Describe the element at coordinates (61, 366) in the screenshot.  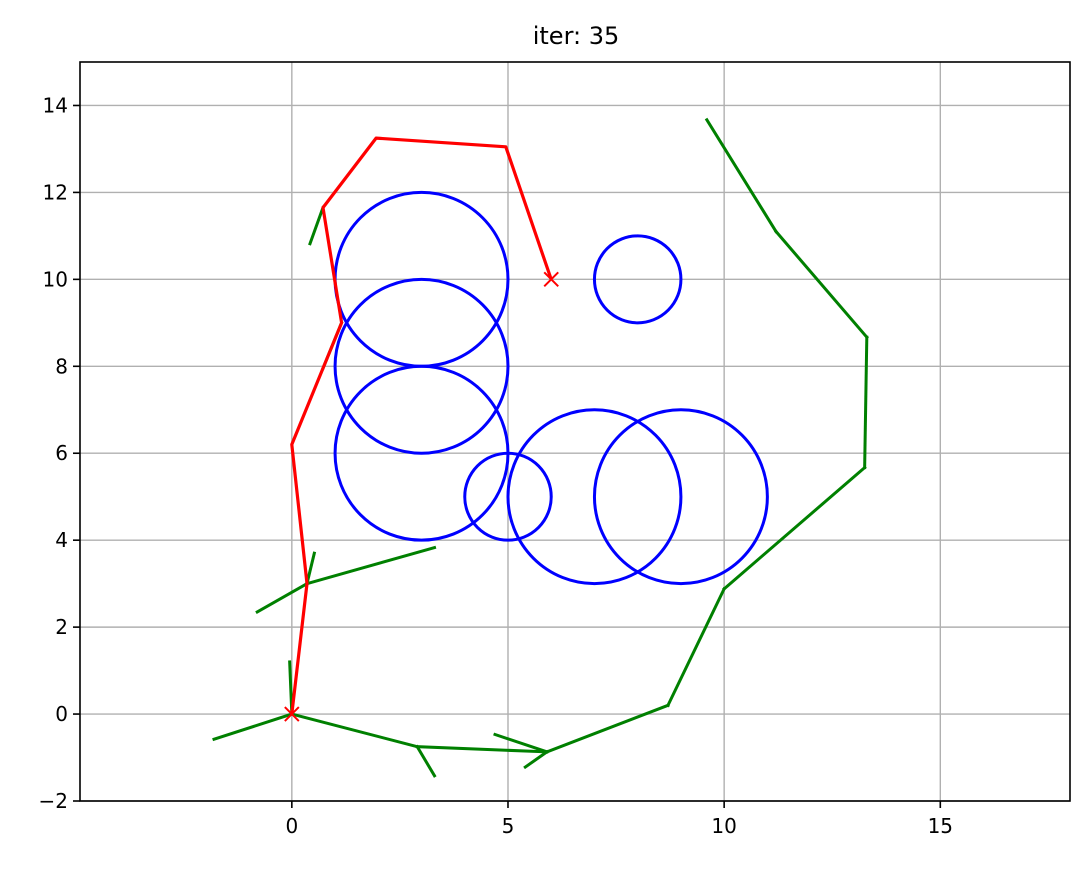
I see `y-tick-label: 8` at that location.